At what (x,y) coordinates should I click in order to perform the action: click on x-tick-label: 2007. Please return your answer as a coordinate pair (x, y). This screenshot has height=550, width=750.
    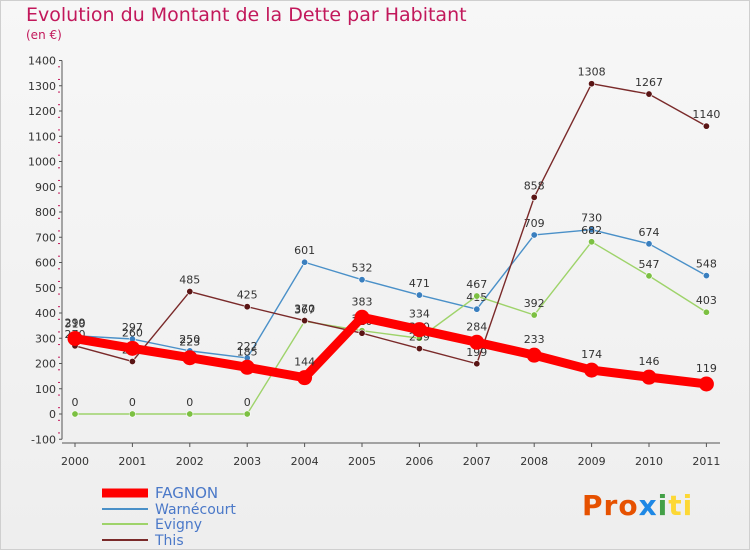
    Looking at the image, I should click on (477, 461).